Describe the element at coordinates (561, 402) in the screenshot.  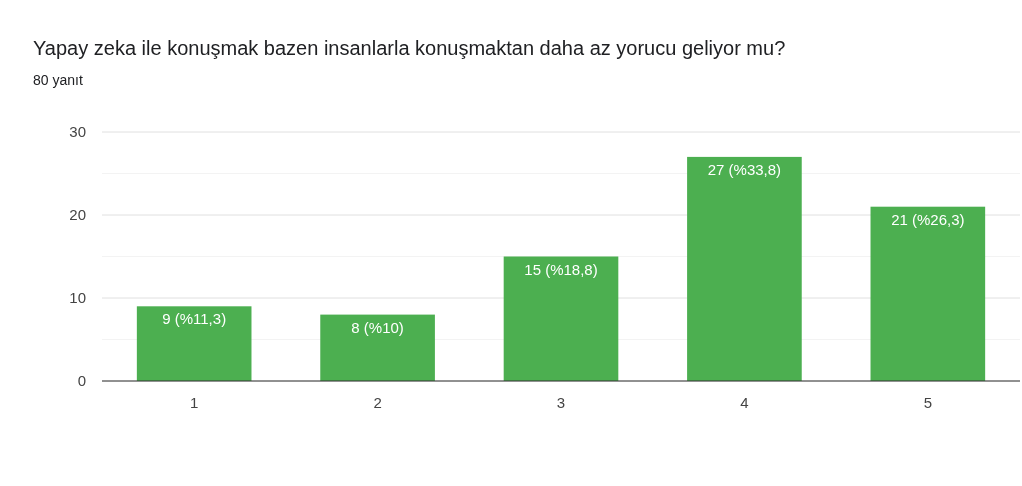
I see `x-tick-label: 3` at that location.